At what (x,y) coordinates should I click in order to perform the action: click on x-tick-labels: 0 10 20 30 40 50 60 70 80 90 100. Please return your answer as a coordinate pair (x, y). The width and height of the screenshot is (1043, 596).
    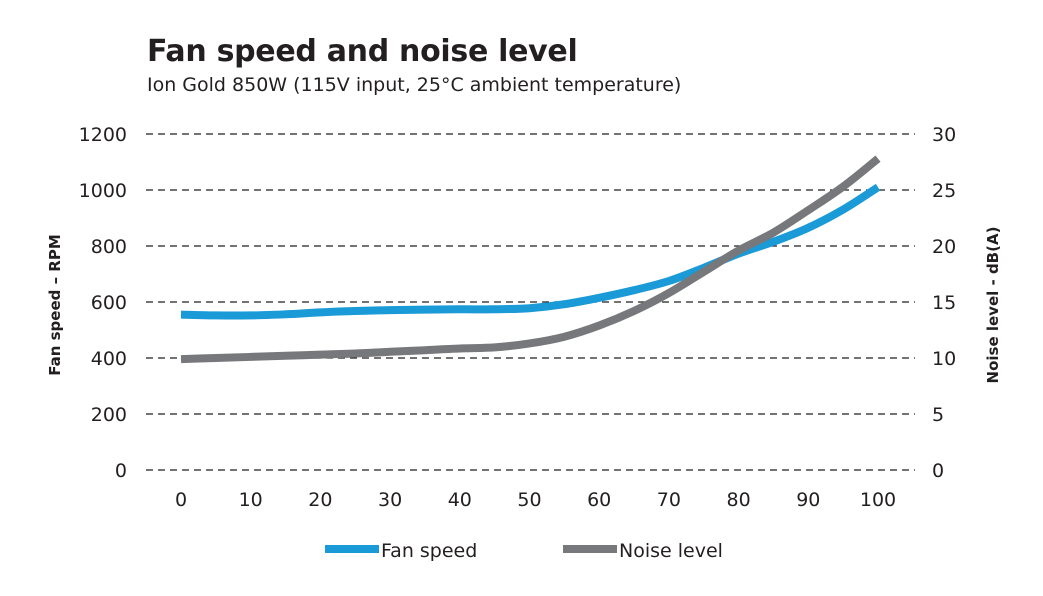
    Looking at the image, I should click on (535, 500).